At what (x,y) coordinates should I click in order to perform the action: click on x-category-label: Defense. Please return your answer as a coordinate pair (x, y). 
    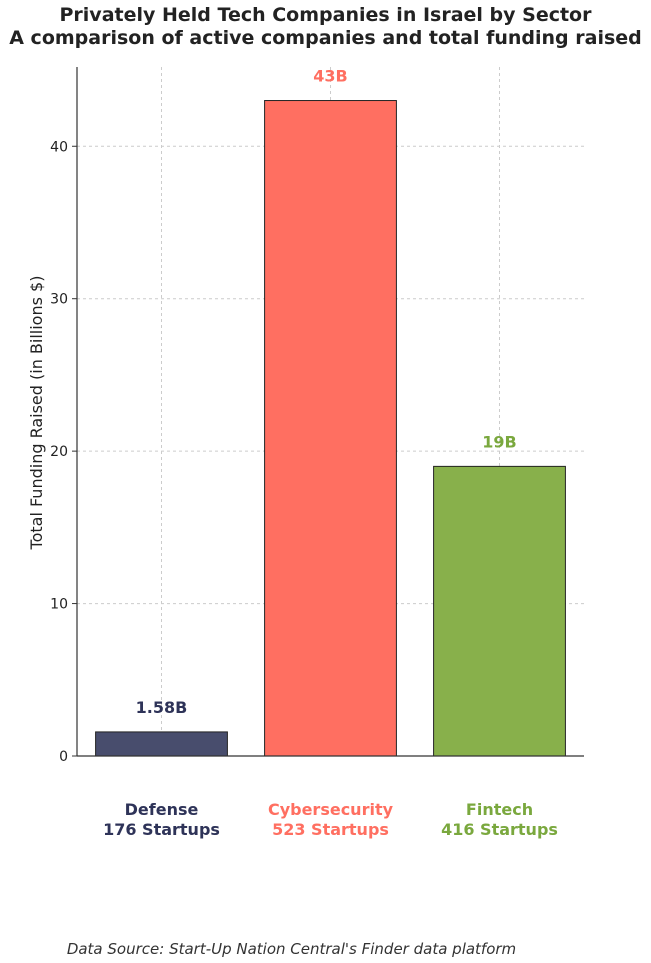
    Looking at the image, I should click on (162, 809).